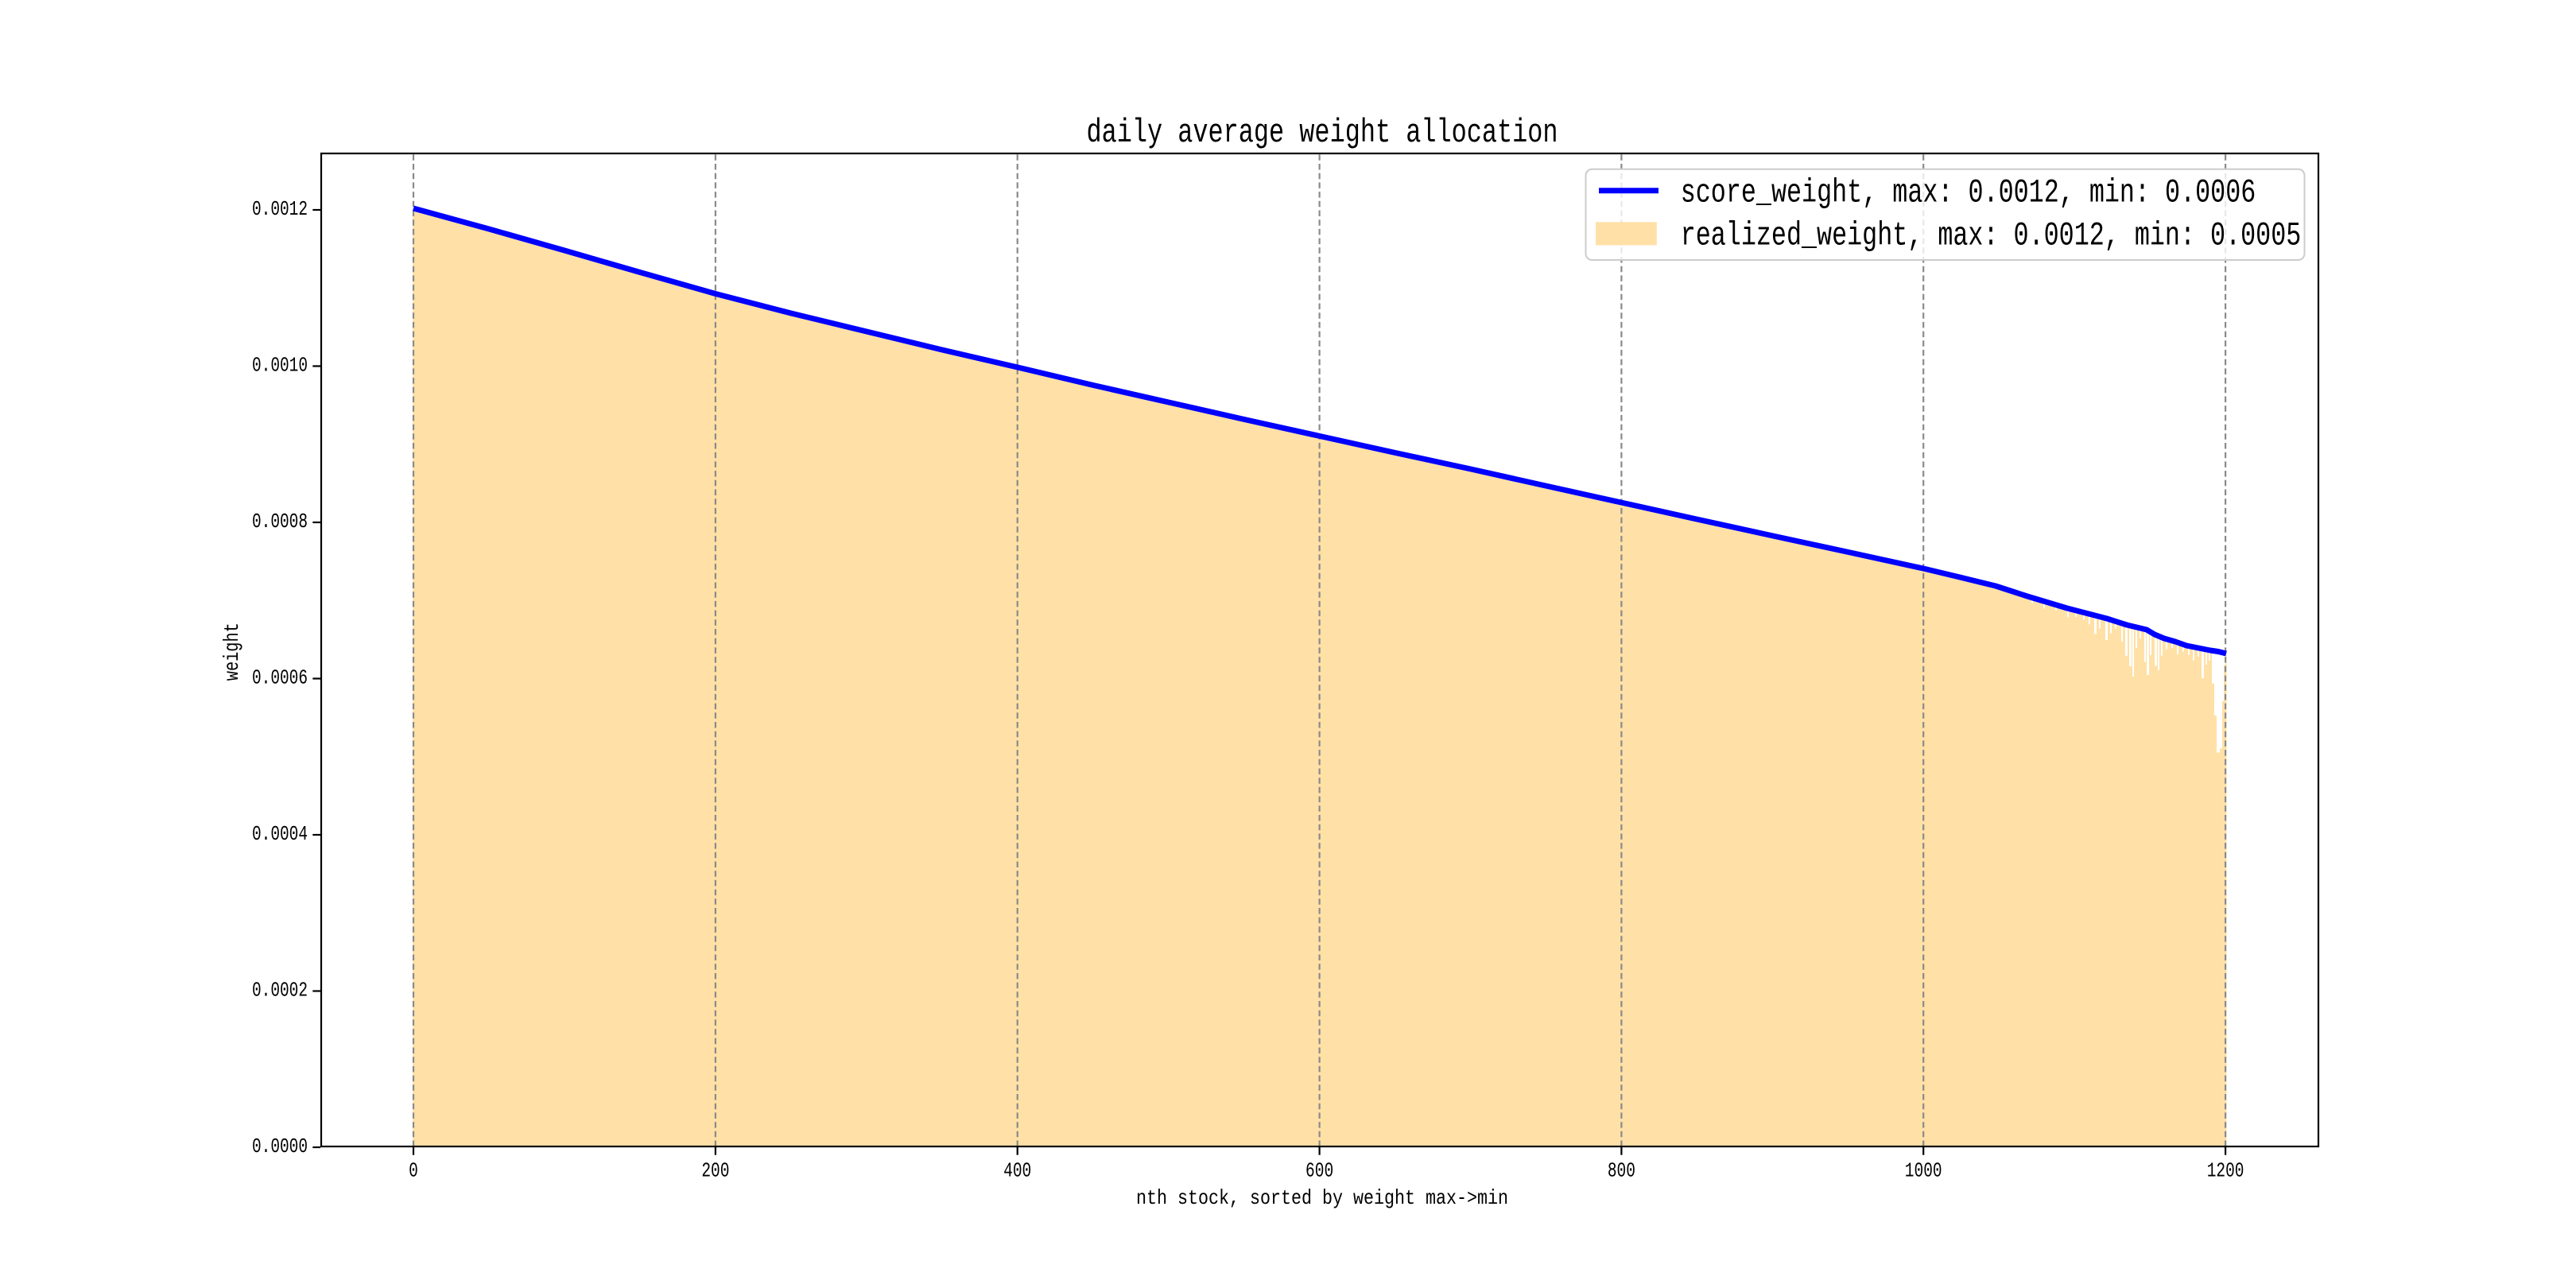 The height and width of the screenshot is (1288, 2576). I want to click on svg-text:score_weight, max: 0.0012, min: score_weight, max: 0.0012, min: 0.0006, so click(1969, 193).